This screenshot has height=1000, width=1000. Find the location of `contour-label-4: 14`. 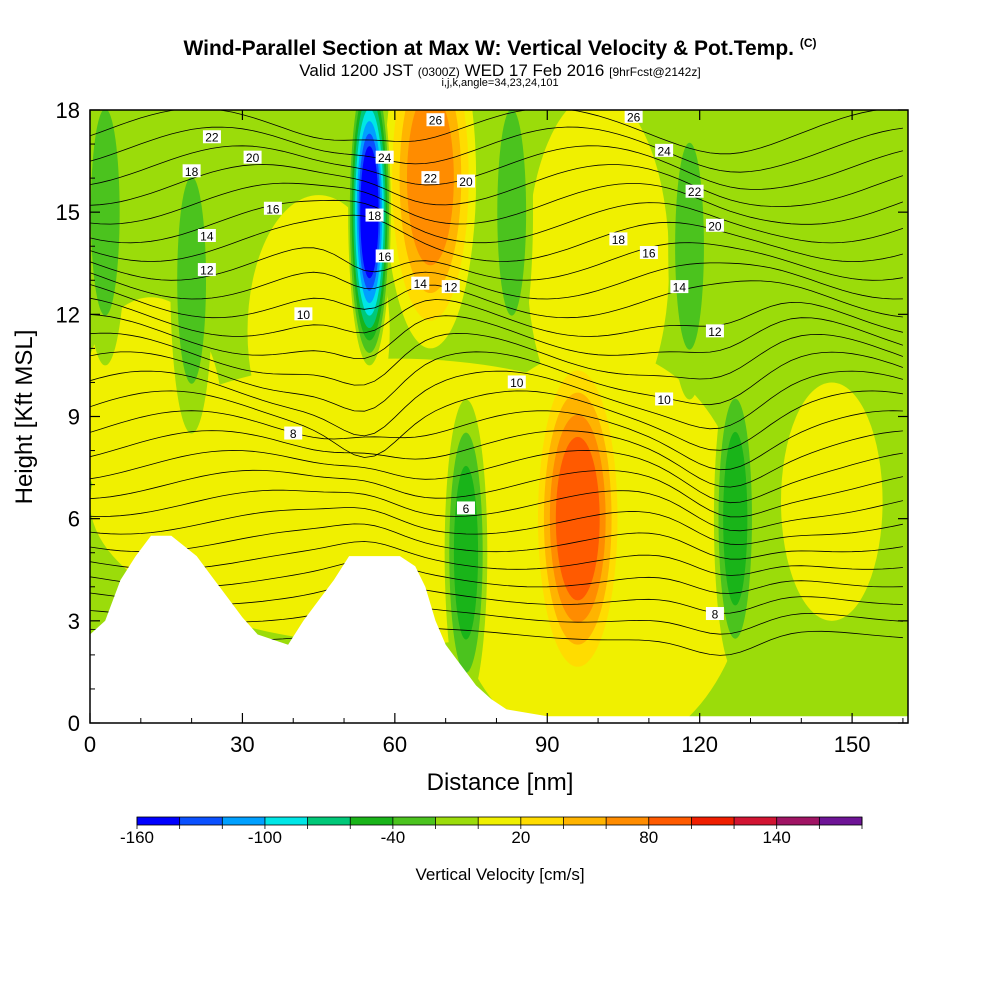

contour-label-4: 14 is located at coordinates (207, 237).